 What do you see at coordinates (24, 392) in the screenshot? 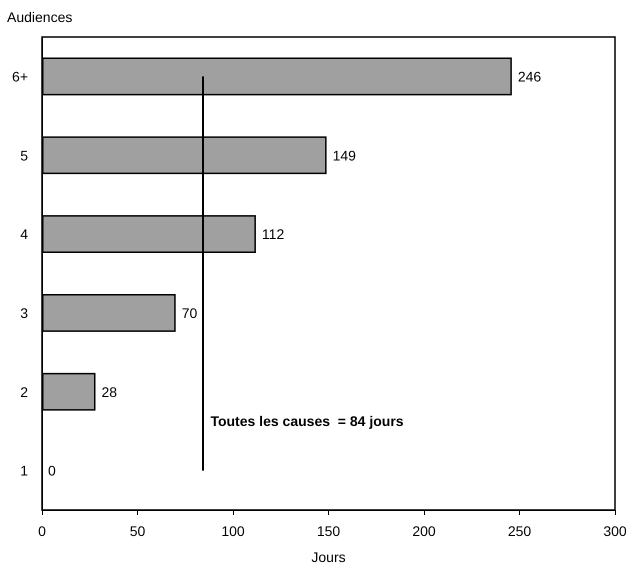
I see `y-tick-label: 2` at bounding box center [24, 392].